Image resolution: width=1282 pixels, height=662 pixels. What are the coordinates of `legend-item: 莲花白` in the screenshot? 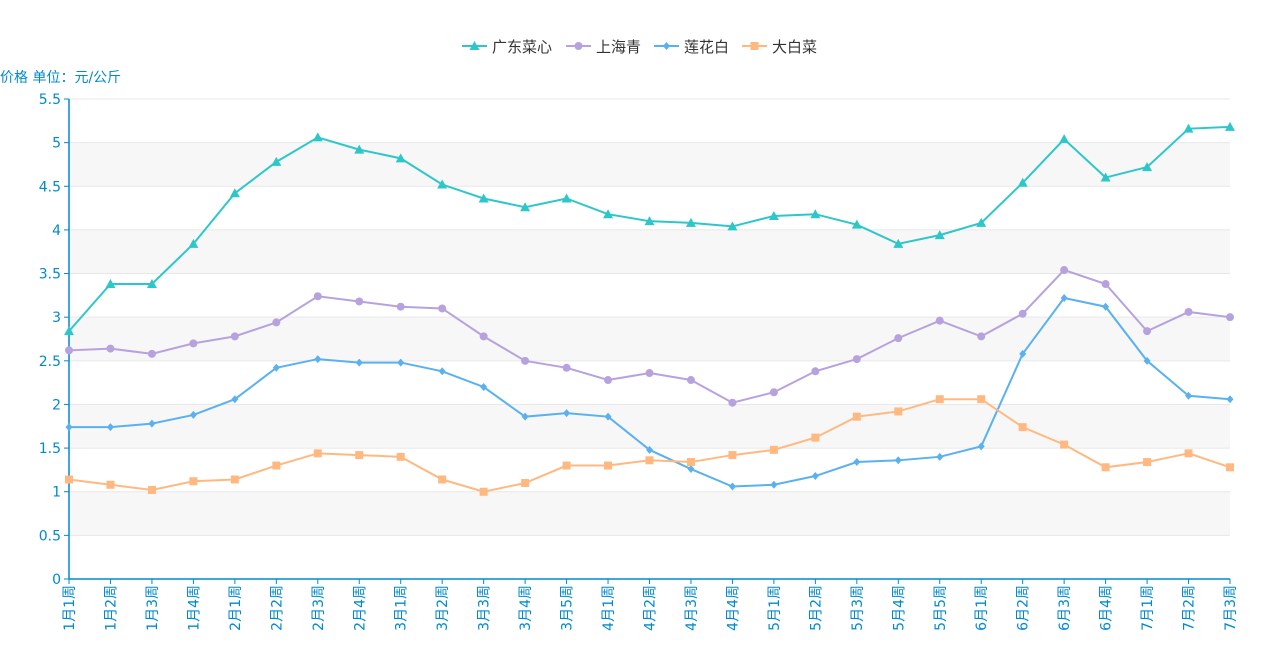 It's located at (691, 47).